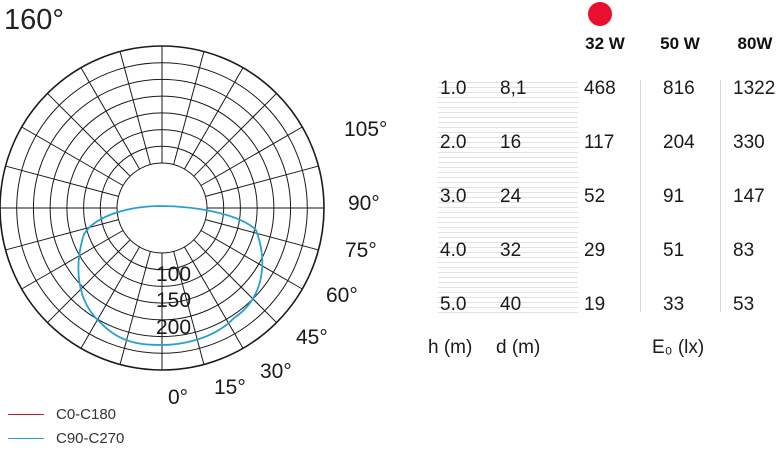 The width and height of the screenshot is (783, 450). What do you see at coordinates (342, 295) in the screenshot?
I see `angle-label: 60°` at bounding box center [342, 295].